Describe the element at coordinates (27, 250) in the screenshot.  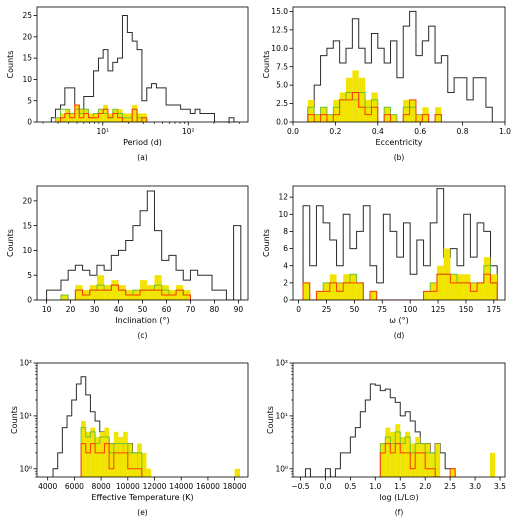
I see `y-tick-label: 10` at that location.